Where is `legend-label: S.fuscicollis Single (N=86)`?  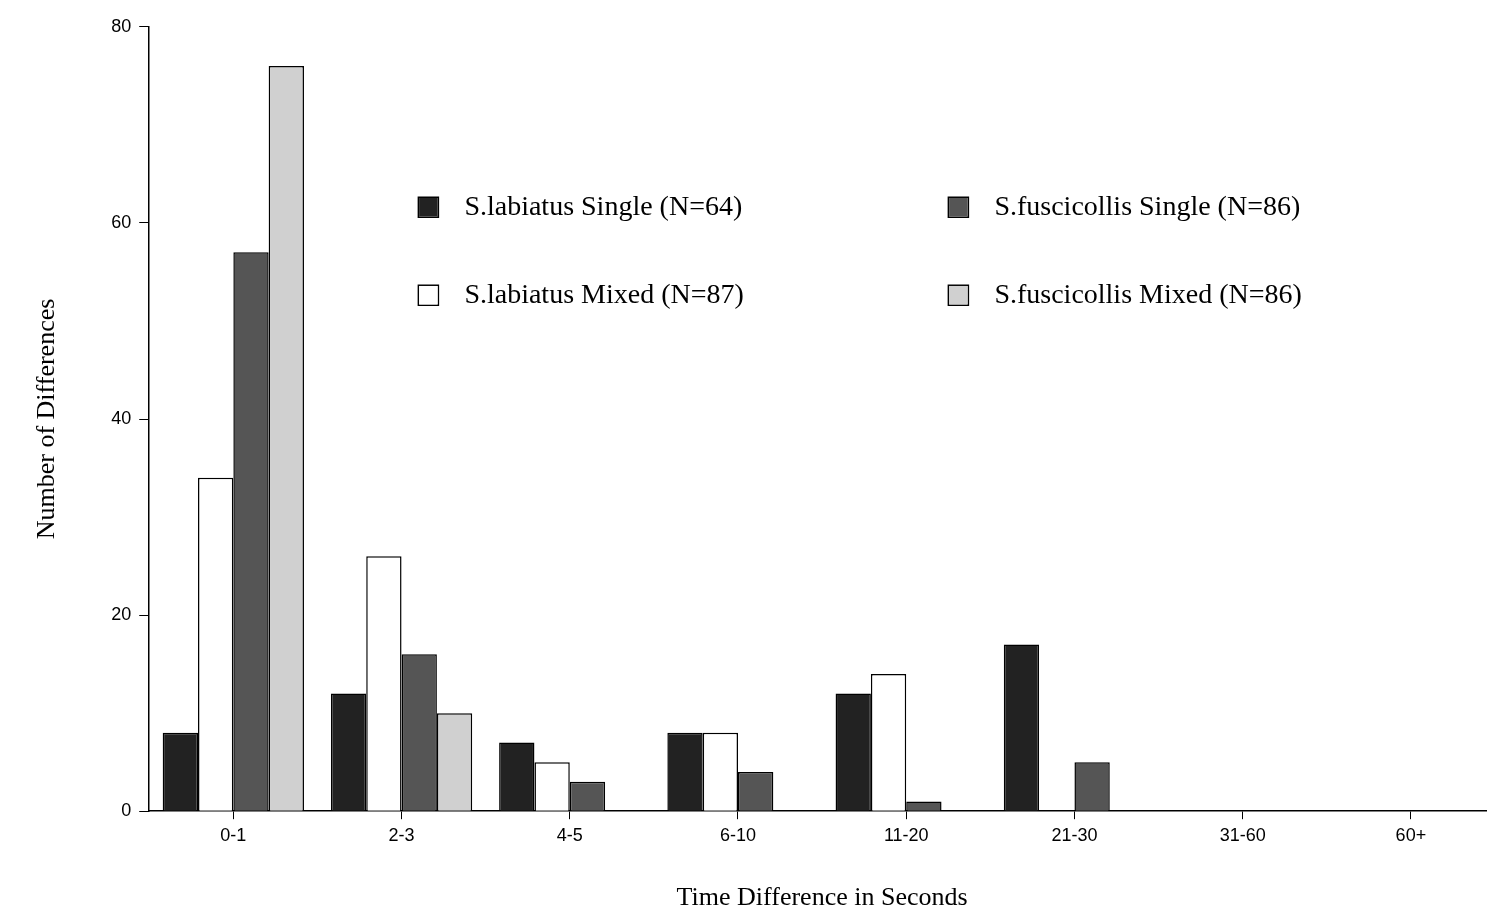
legend-label: S.fuscicollis Single (N=86) is located at coordinates (1147, 205).